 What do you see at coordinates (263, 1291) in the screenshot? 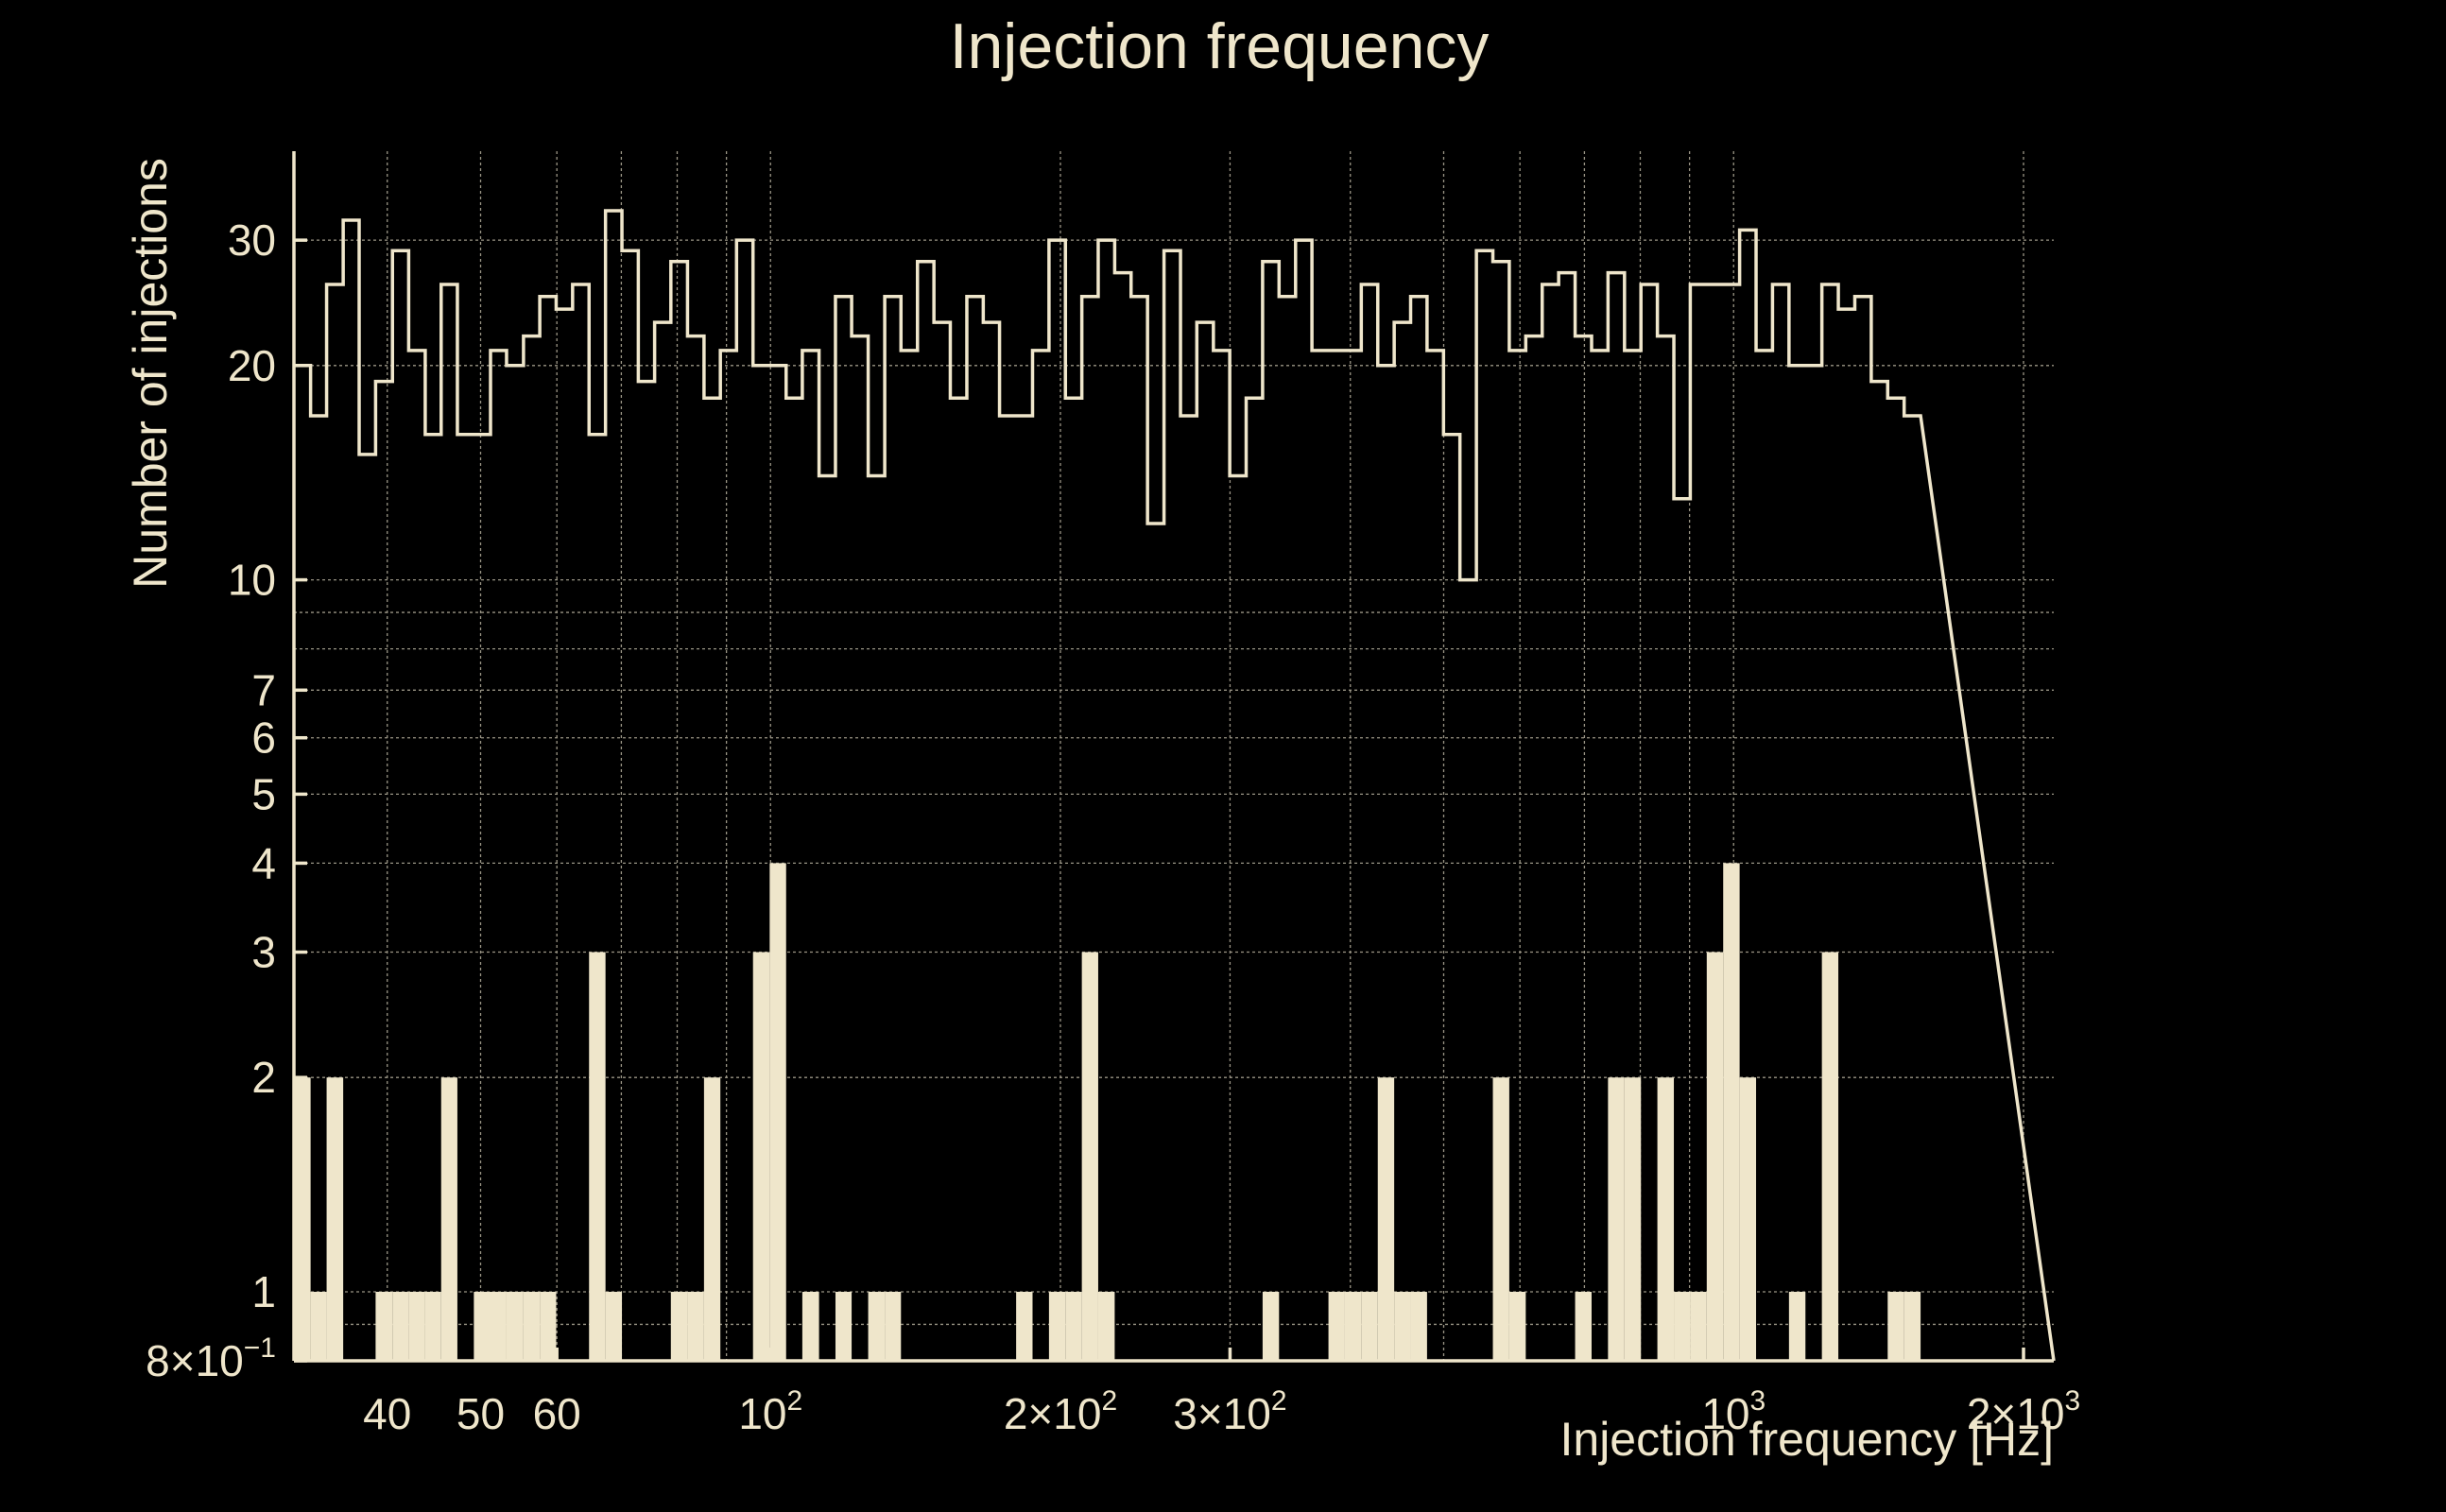
I see `y-tick-label: 1` at bounding box center [263, 1291].